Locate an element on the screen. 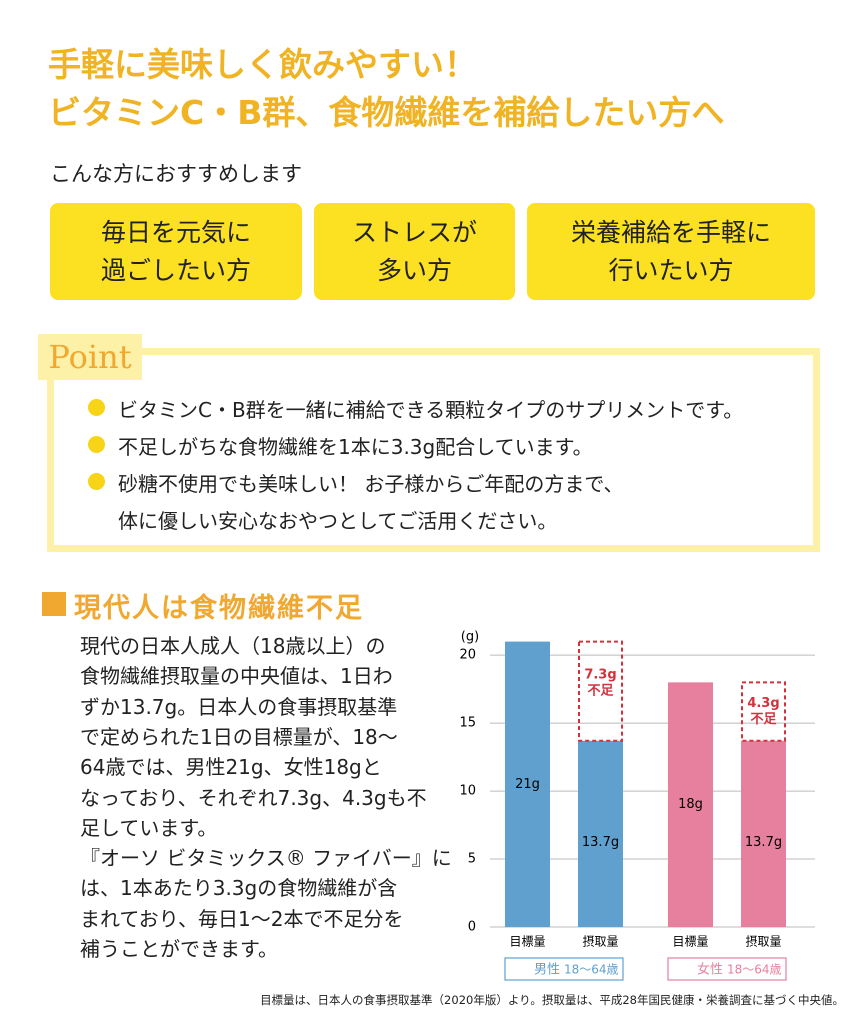 Image resolution: width=852 pixels, height=1025 pixels. box-line: ストレスが is located at coordinates (414, 232).